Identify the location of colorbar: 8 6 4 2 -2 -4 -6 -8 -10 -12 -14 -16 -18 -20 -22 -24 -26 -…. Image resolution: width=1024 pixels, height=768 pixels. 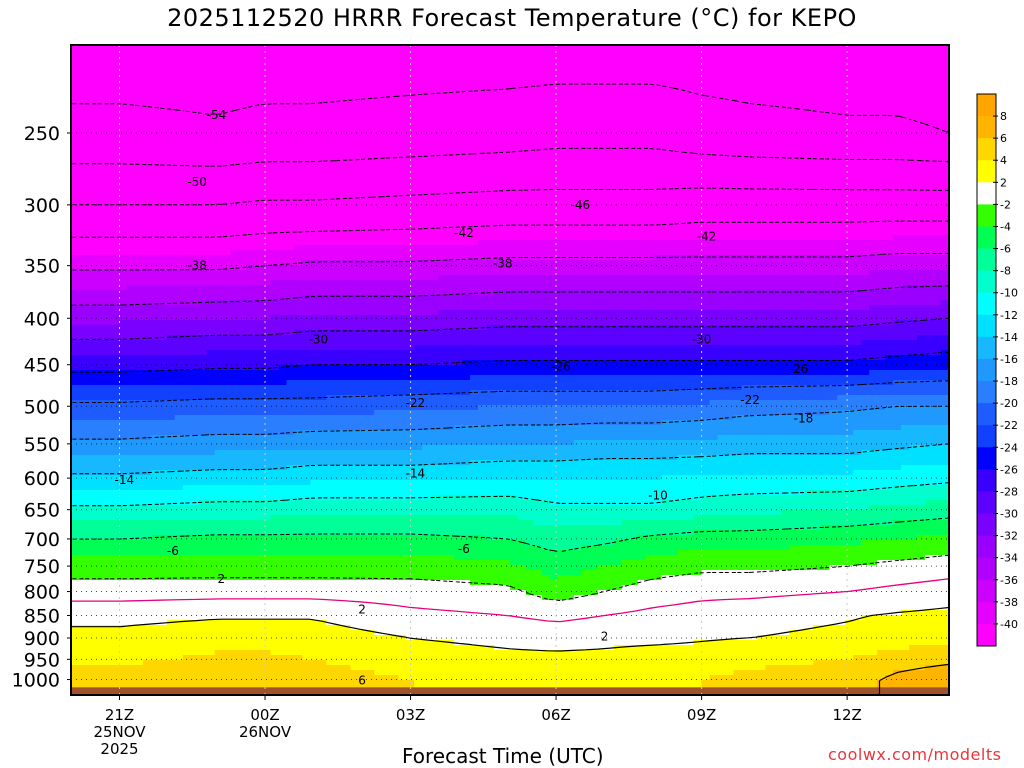
(997, 370).